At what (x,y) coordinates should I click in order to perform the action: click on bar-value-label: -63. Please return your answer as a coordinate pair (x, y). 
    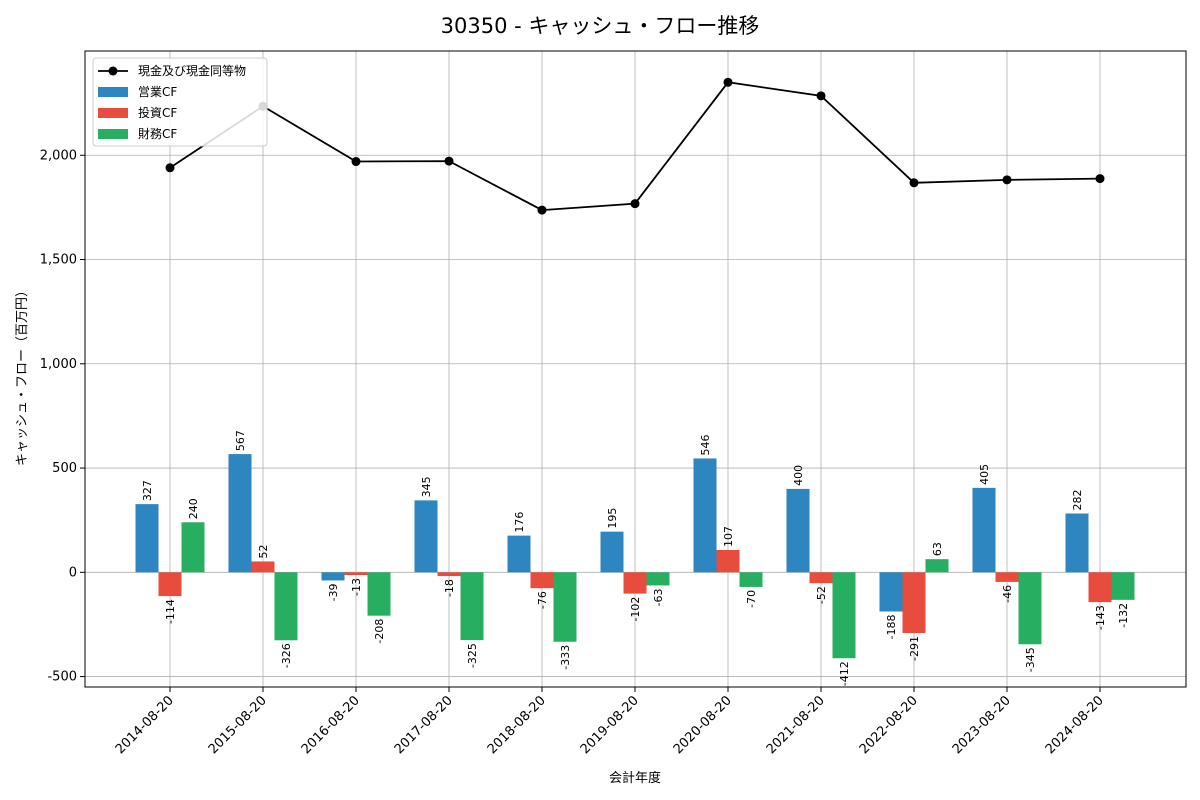
    Looking at the image, I should click on (658, 597).